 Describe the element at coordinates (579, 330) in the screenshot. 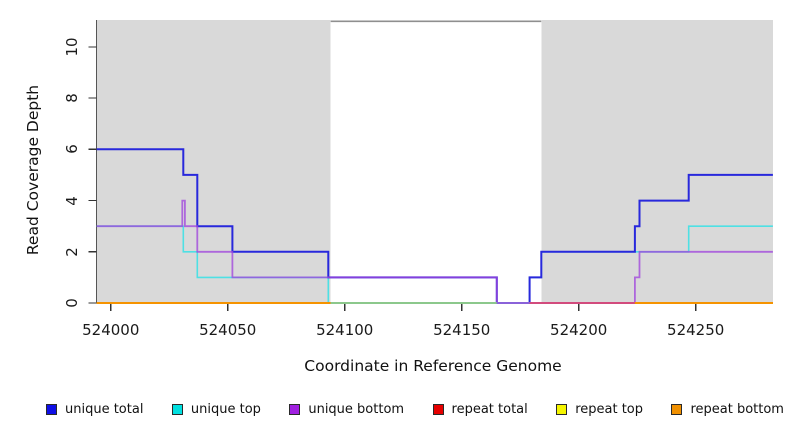

I see `x-tick-label-524200: 524200` at that location.